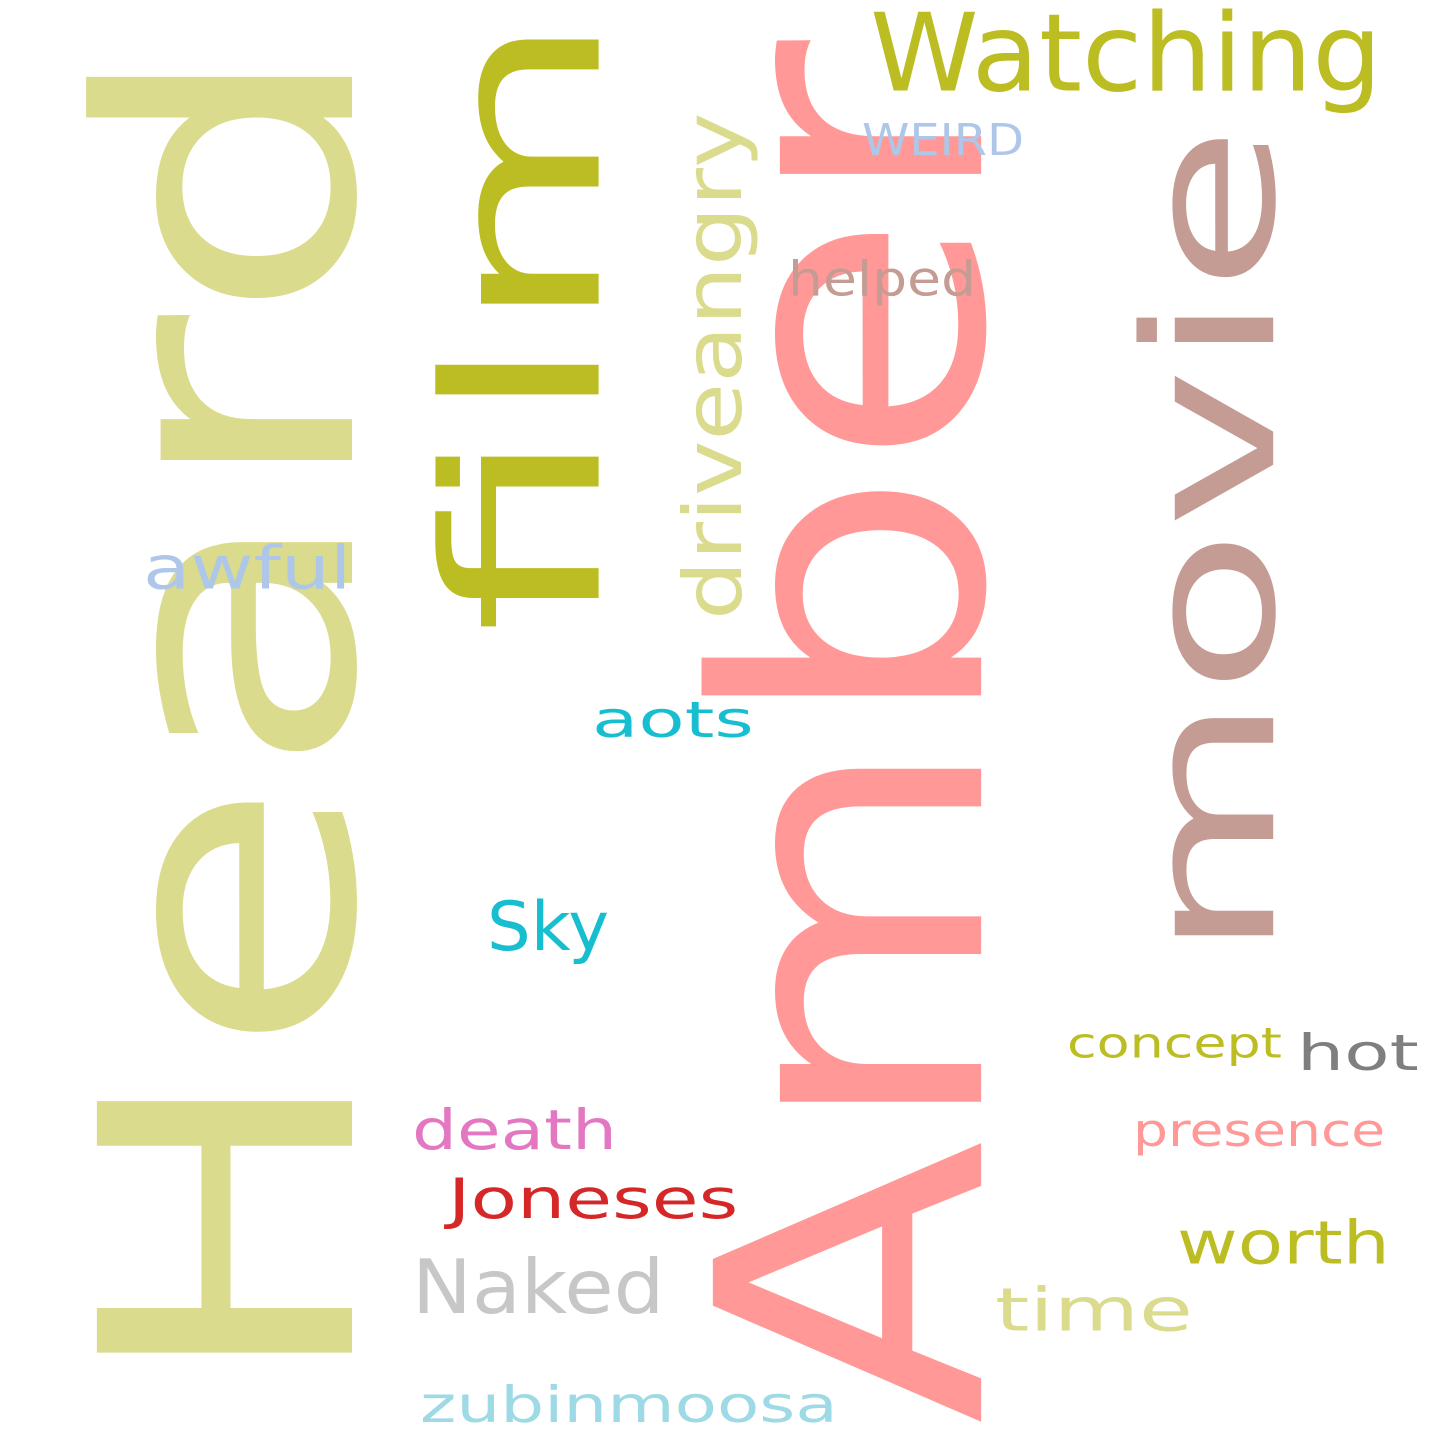 The image size is (1440, 1440). What do you see at coordinates (882, 278) in the screenshot?
I see `word-helped: helped` at bounding box center [882, 278].